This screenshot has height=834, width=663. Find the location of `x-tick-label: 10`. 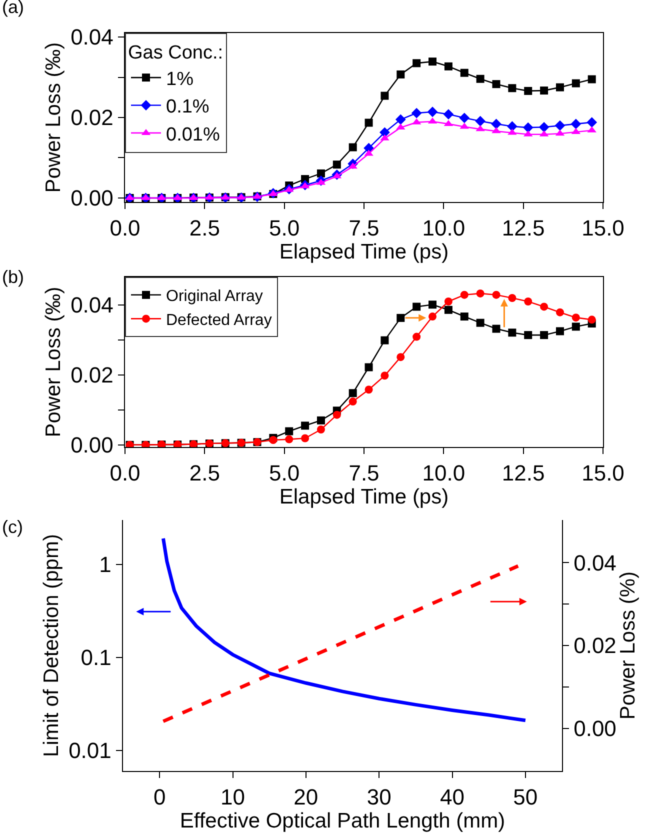

x-tick-label: 10 is located at coordinates (232, 797).